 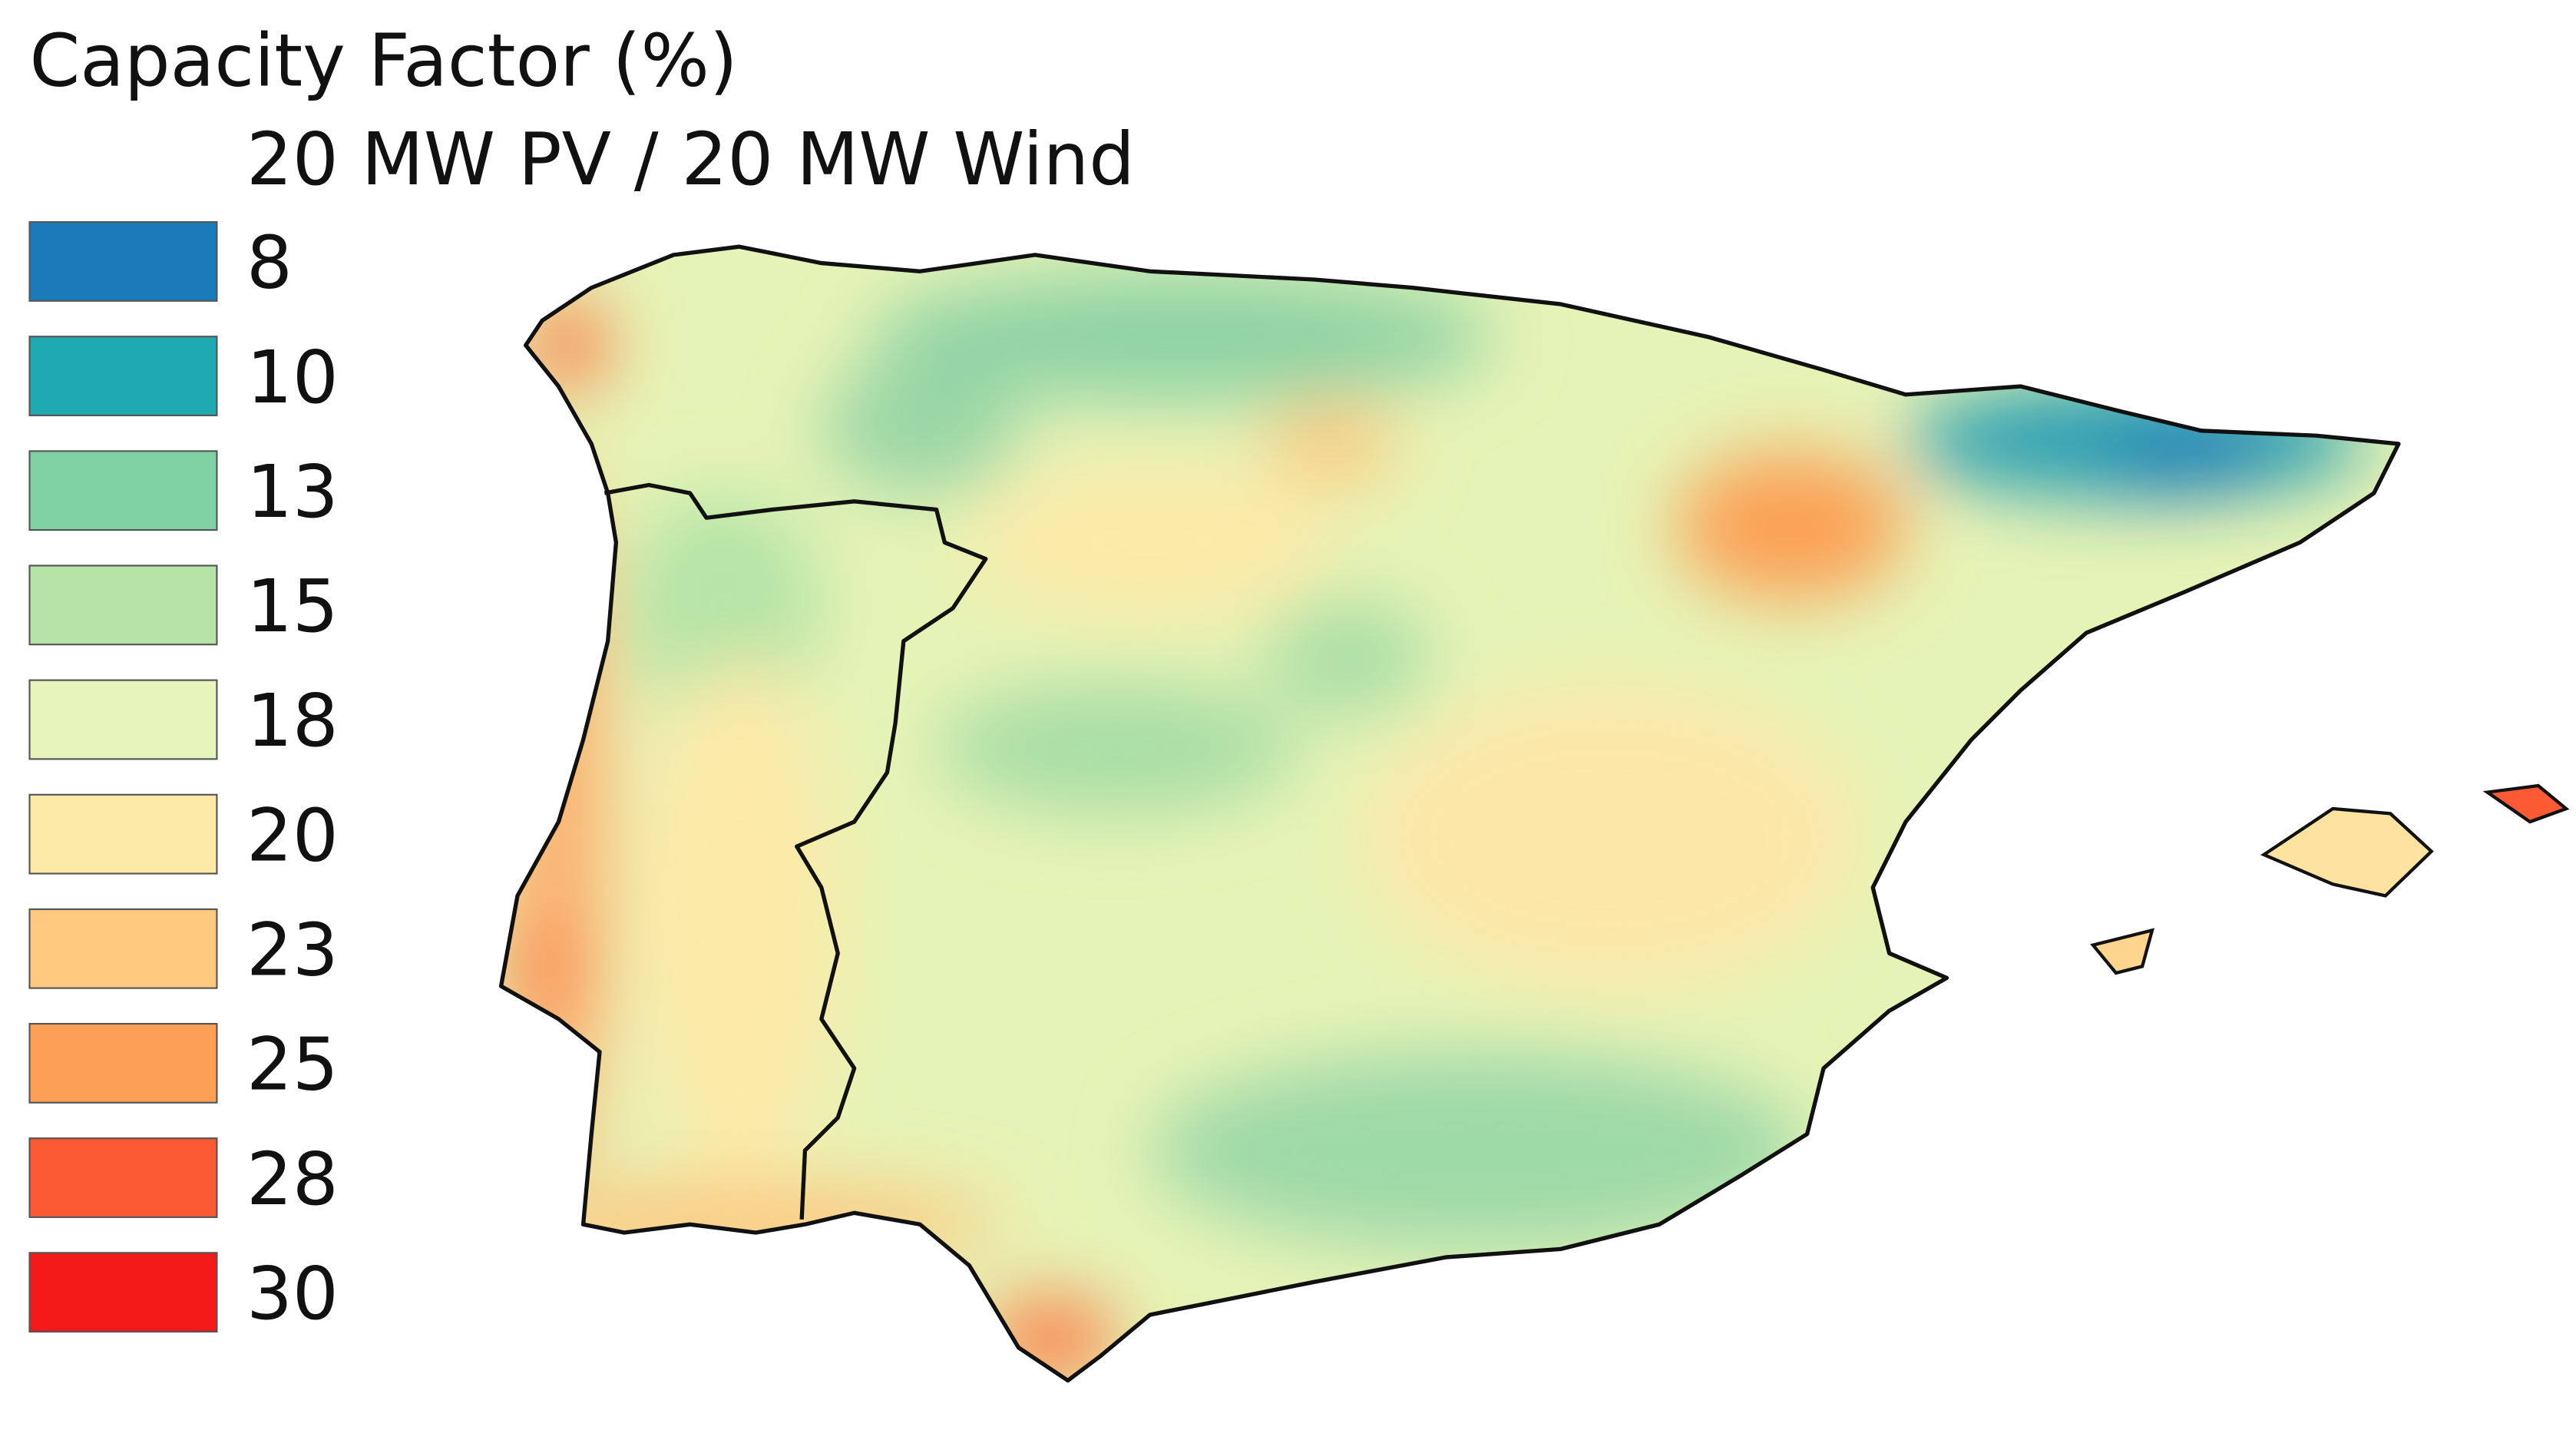 I want to click on legend-label: 20, so click(x=292, y=836).